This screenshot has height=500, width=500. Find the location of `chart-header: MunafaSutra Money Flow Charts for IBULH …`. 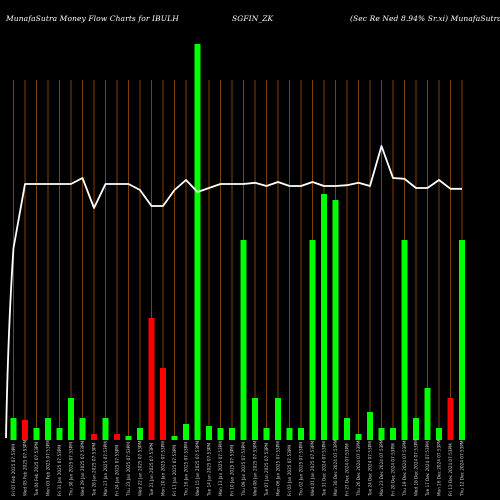

chart-header: MunafaSutra Money Flow Charts for IBULH … is located at coordinates (250, 15).